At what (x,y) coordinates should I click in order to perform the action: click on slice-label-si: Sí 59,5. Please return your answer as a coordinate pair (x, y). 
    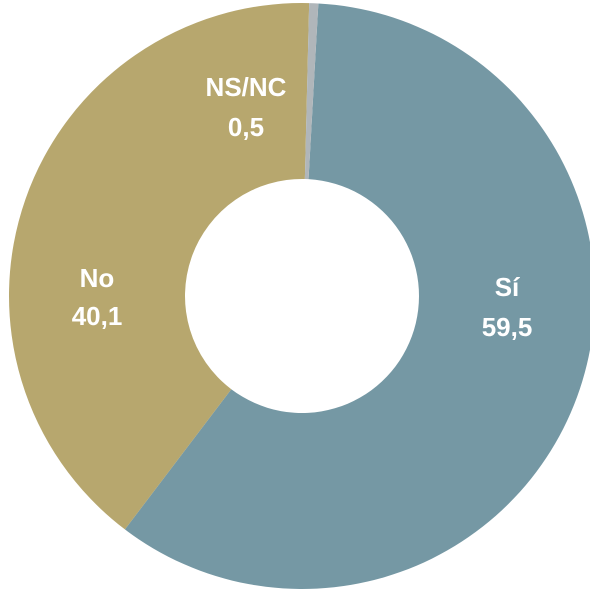
    Looking at the image, I should click on (507, 307).